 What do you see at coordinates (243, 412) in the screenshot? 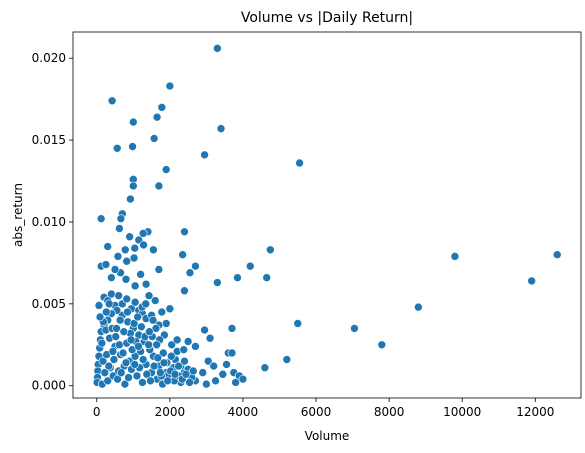
I see `x-tick-label: 4000` at bounding box center [243, 412].